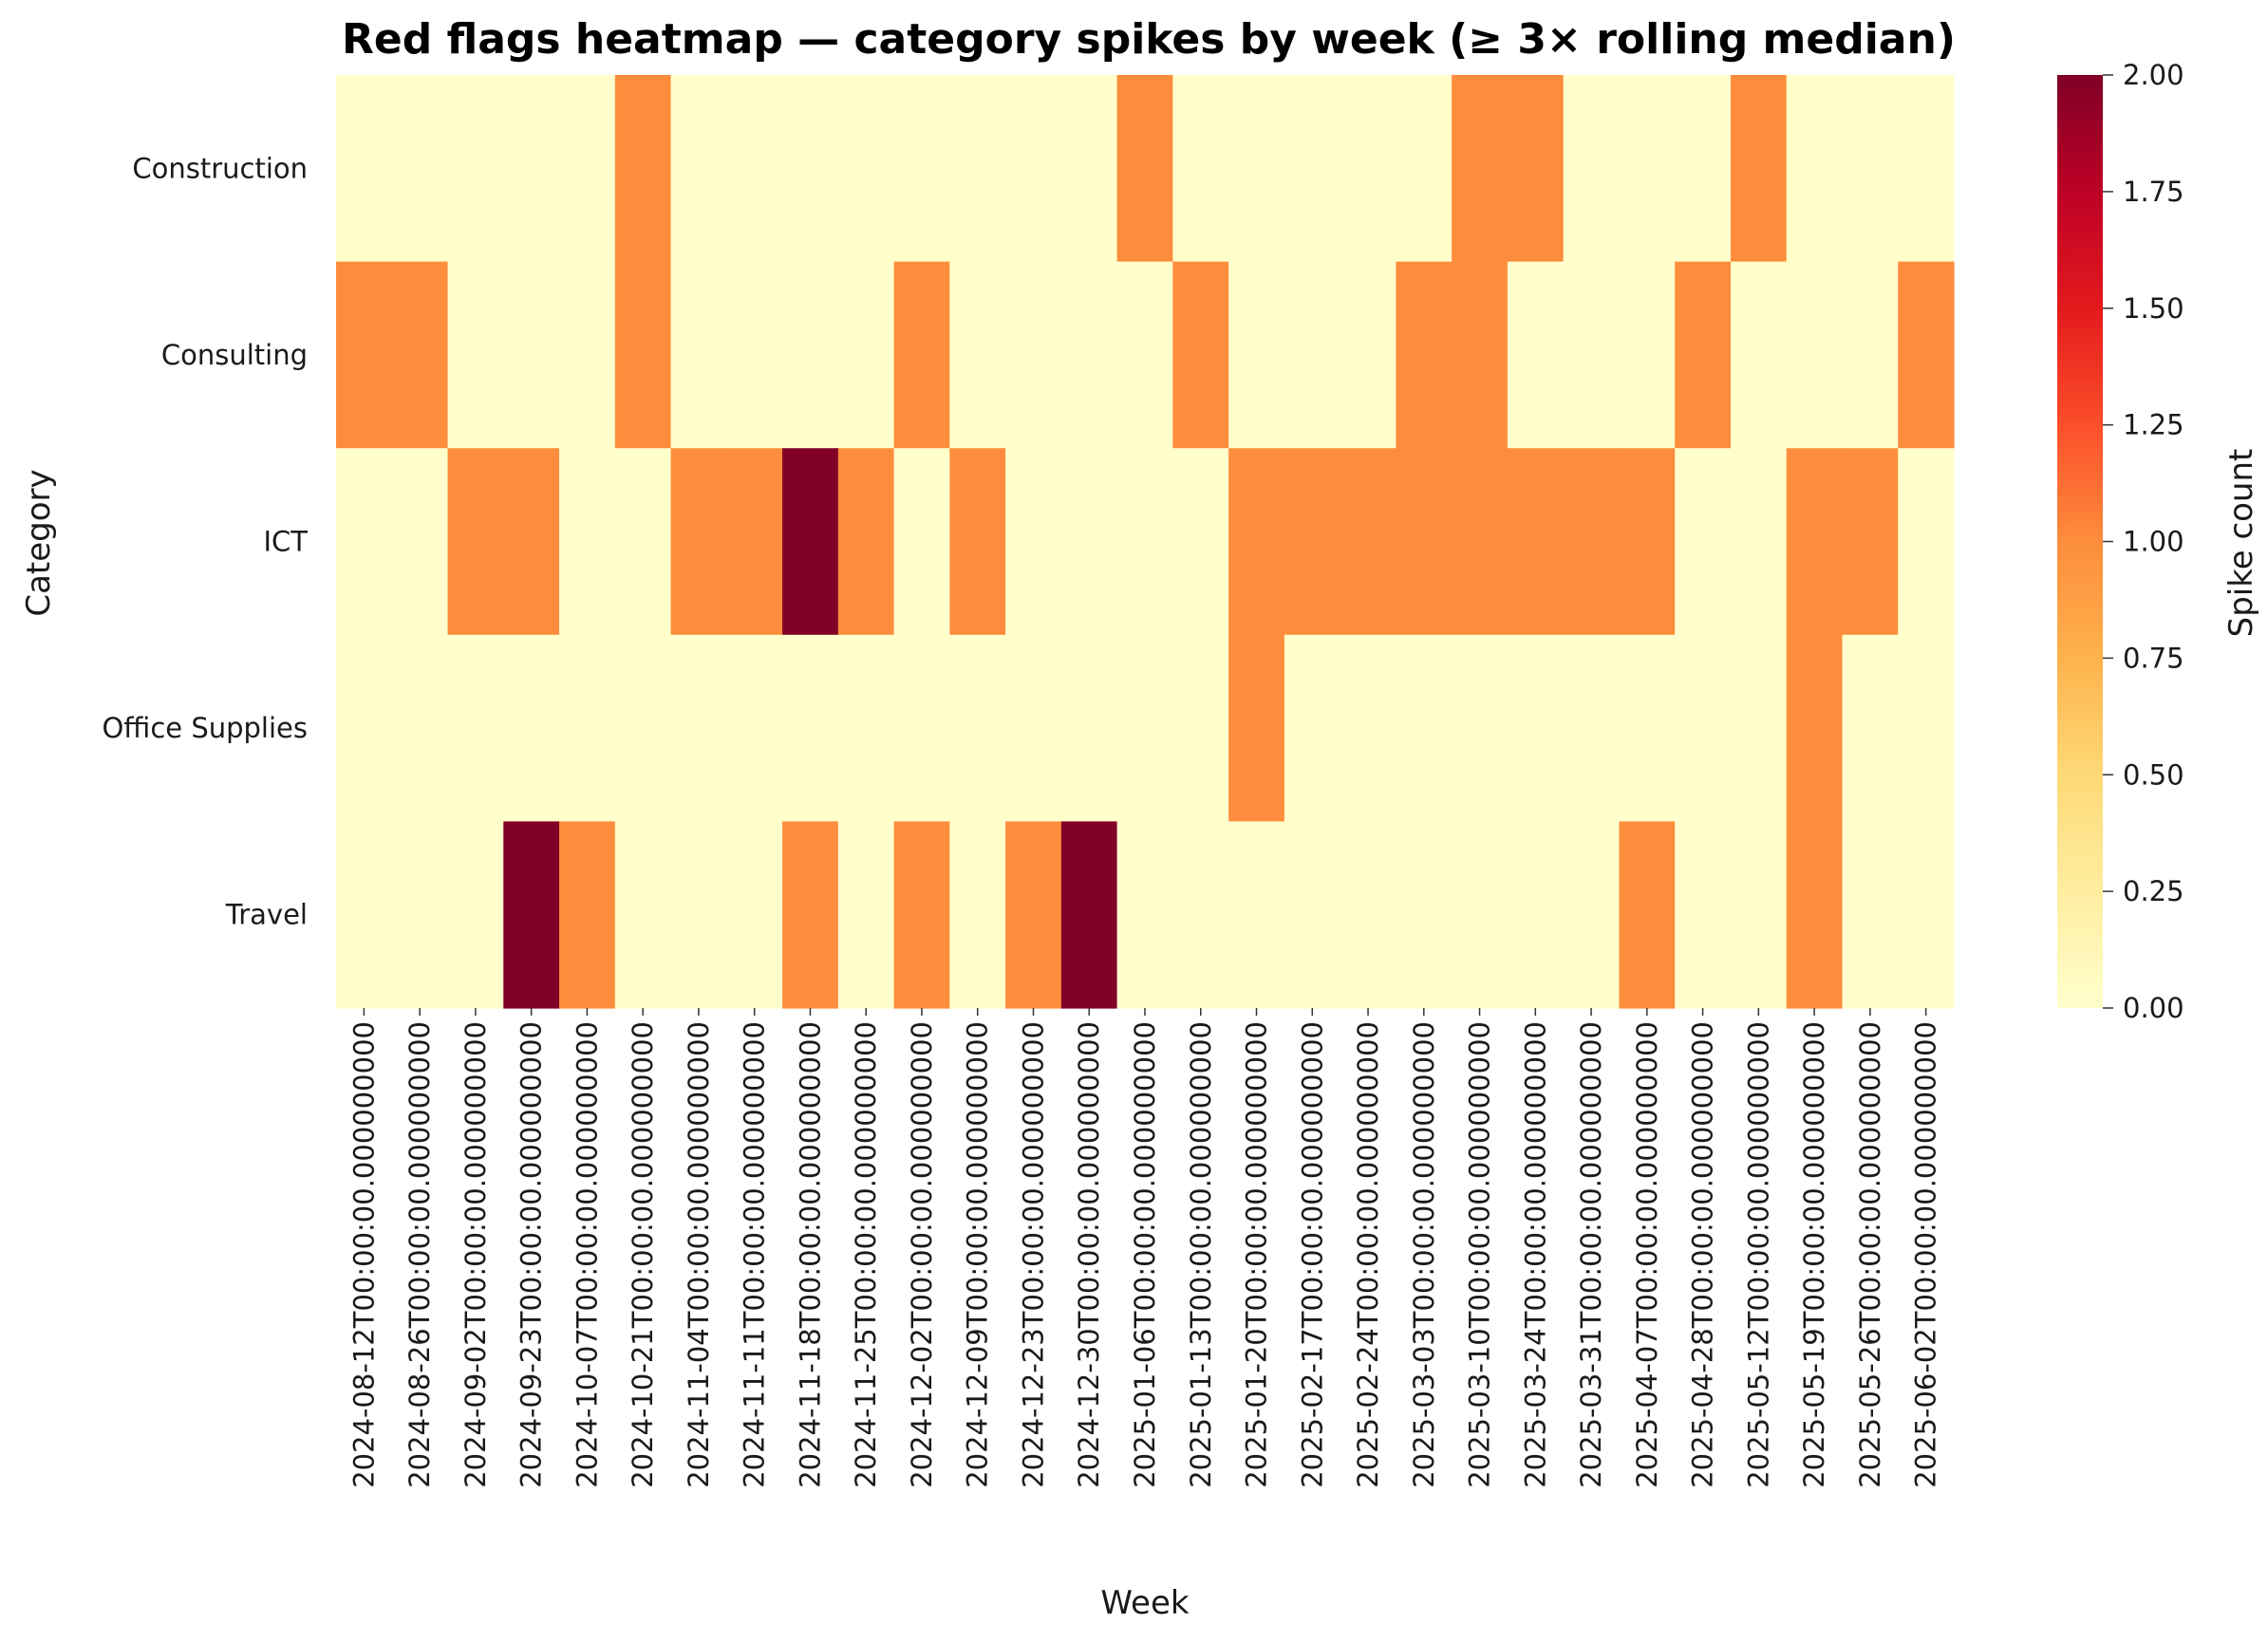  Describe the element at coordinates (587, 1254) in the screenshot. I see `x-tick-label: 2024-10-07T00:00:00.000000000` at that location.